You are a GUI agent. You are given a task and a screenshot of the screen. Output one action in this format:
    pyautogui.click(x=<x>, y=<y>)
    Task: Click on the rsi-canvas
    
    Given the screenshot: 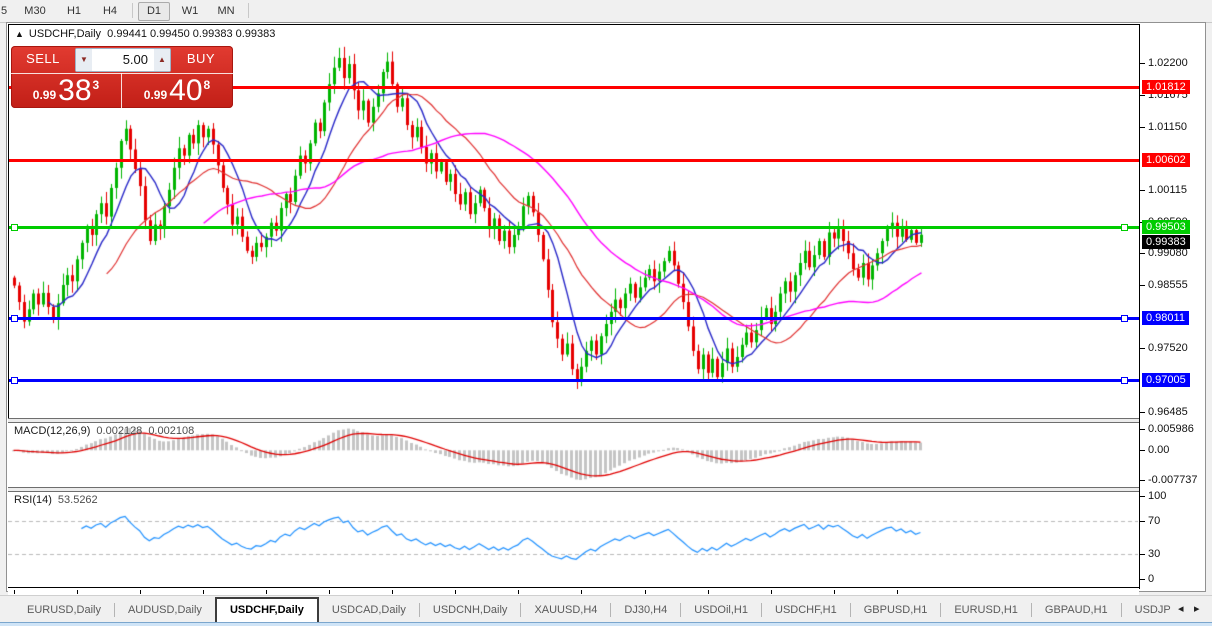 What is the action you would take?
    pyautogui.click(x=573, y=539)
    